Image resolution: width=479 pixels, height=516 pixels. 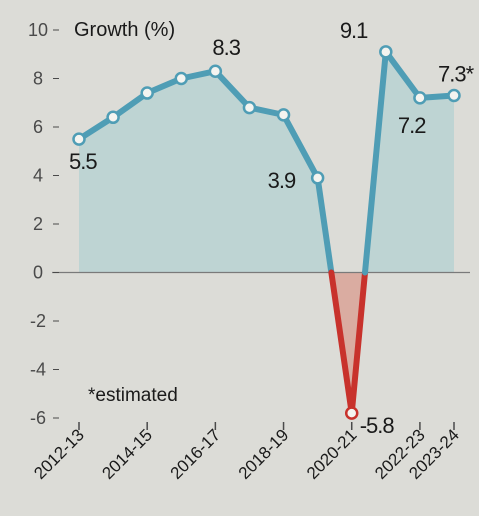 I want to click on chart-title: Growth (%), so click(x=124, y=30).